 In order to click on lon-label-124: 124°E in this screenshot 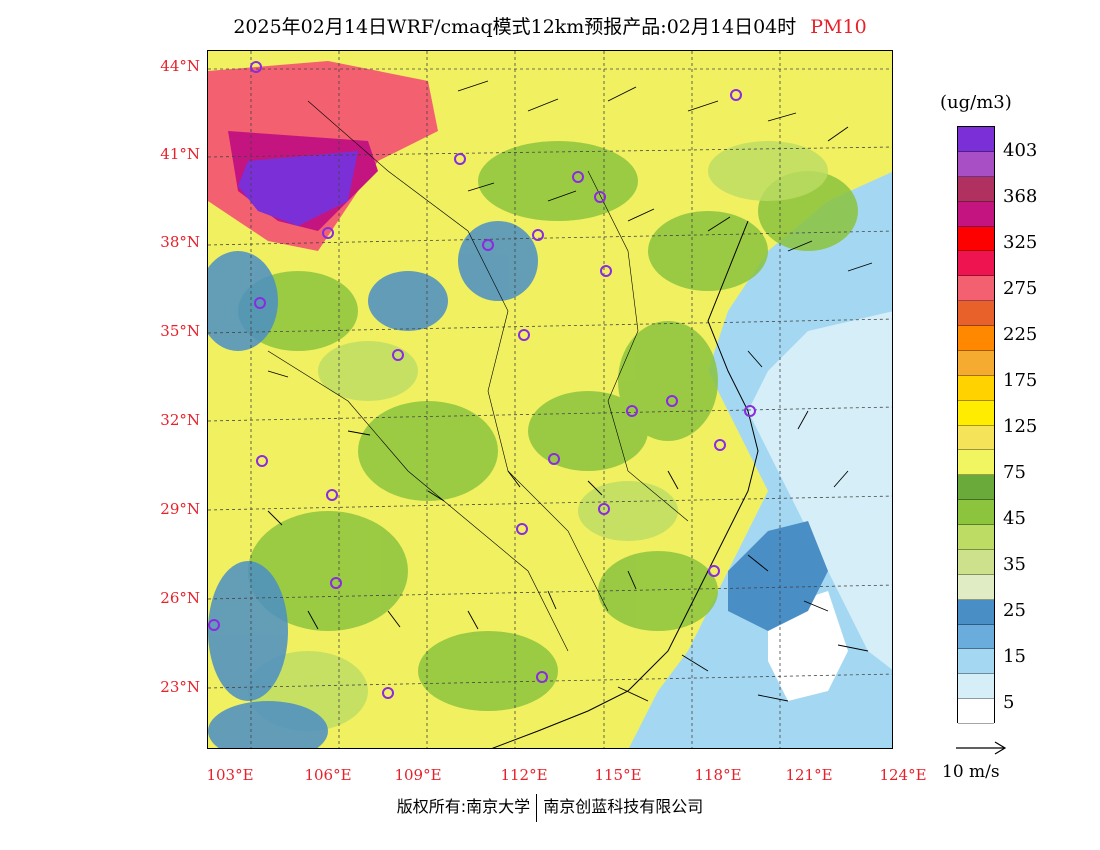, I will do `click(903, 775)`.